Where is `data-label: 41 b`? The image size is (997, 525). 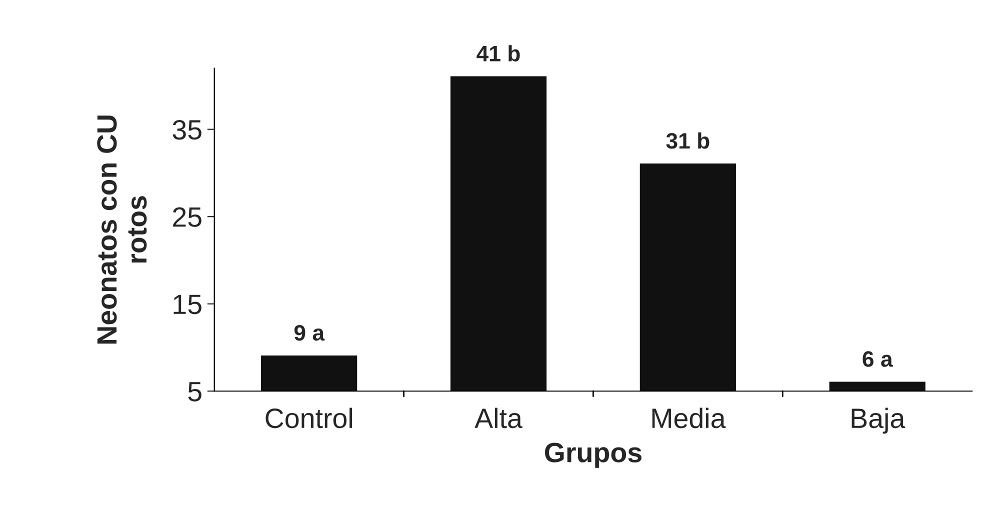
data-label: 41 b is located at coordinates (498, 53).